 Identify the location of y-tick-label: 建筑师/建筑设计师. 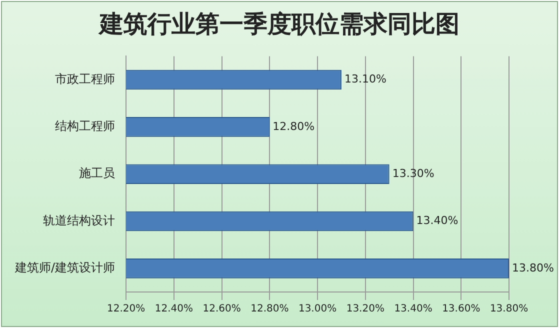
(65, 267).